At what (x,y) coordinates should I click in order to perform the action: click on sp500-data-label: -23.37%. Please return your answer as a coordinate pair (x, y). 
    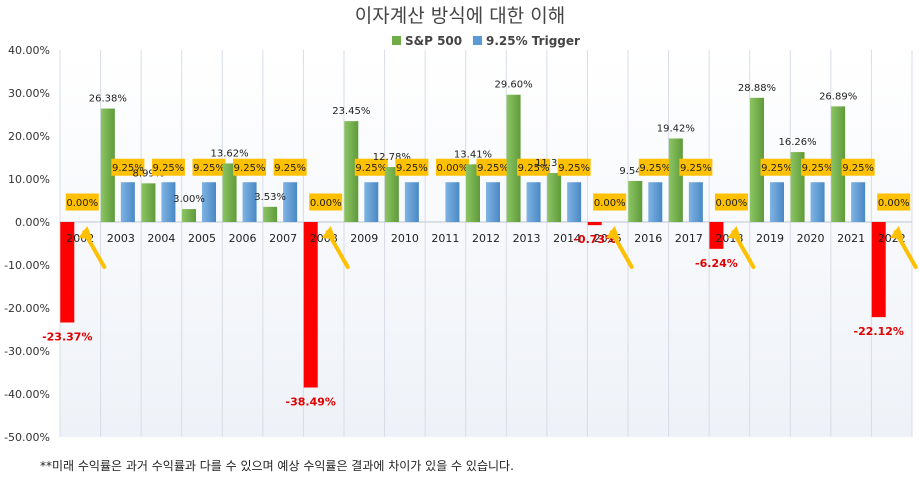
    Looking at the image, I should click on (67, 336).